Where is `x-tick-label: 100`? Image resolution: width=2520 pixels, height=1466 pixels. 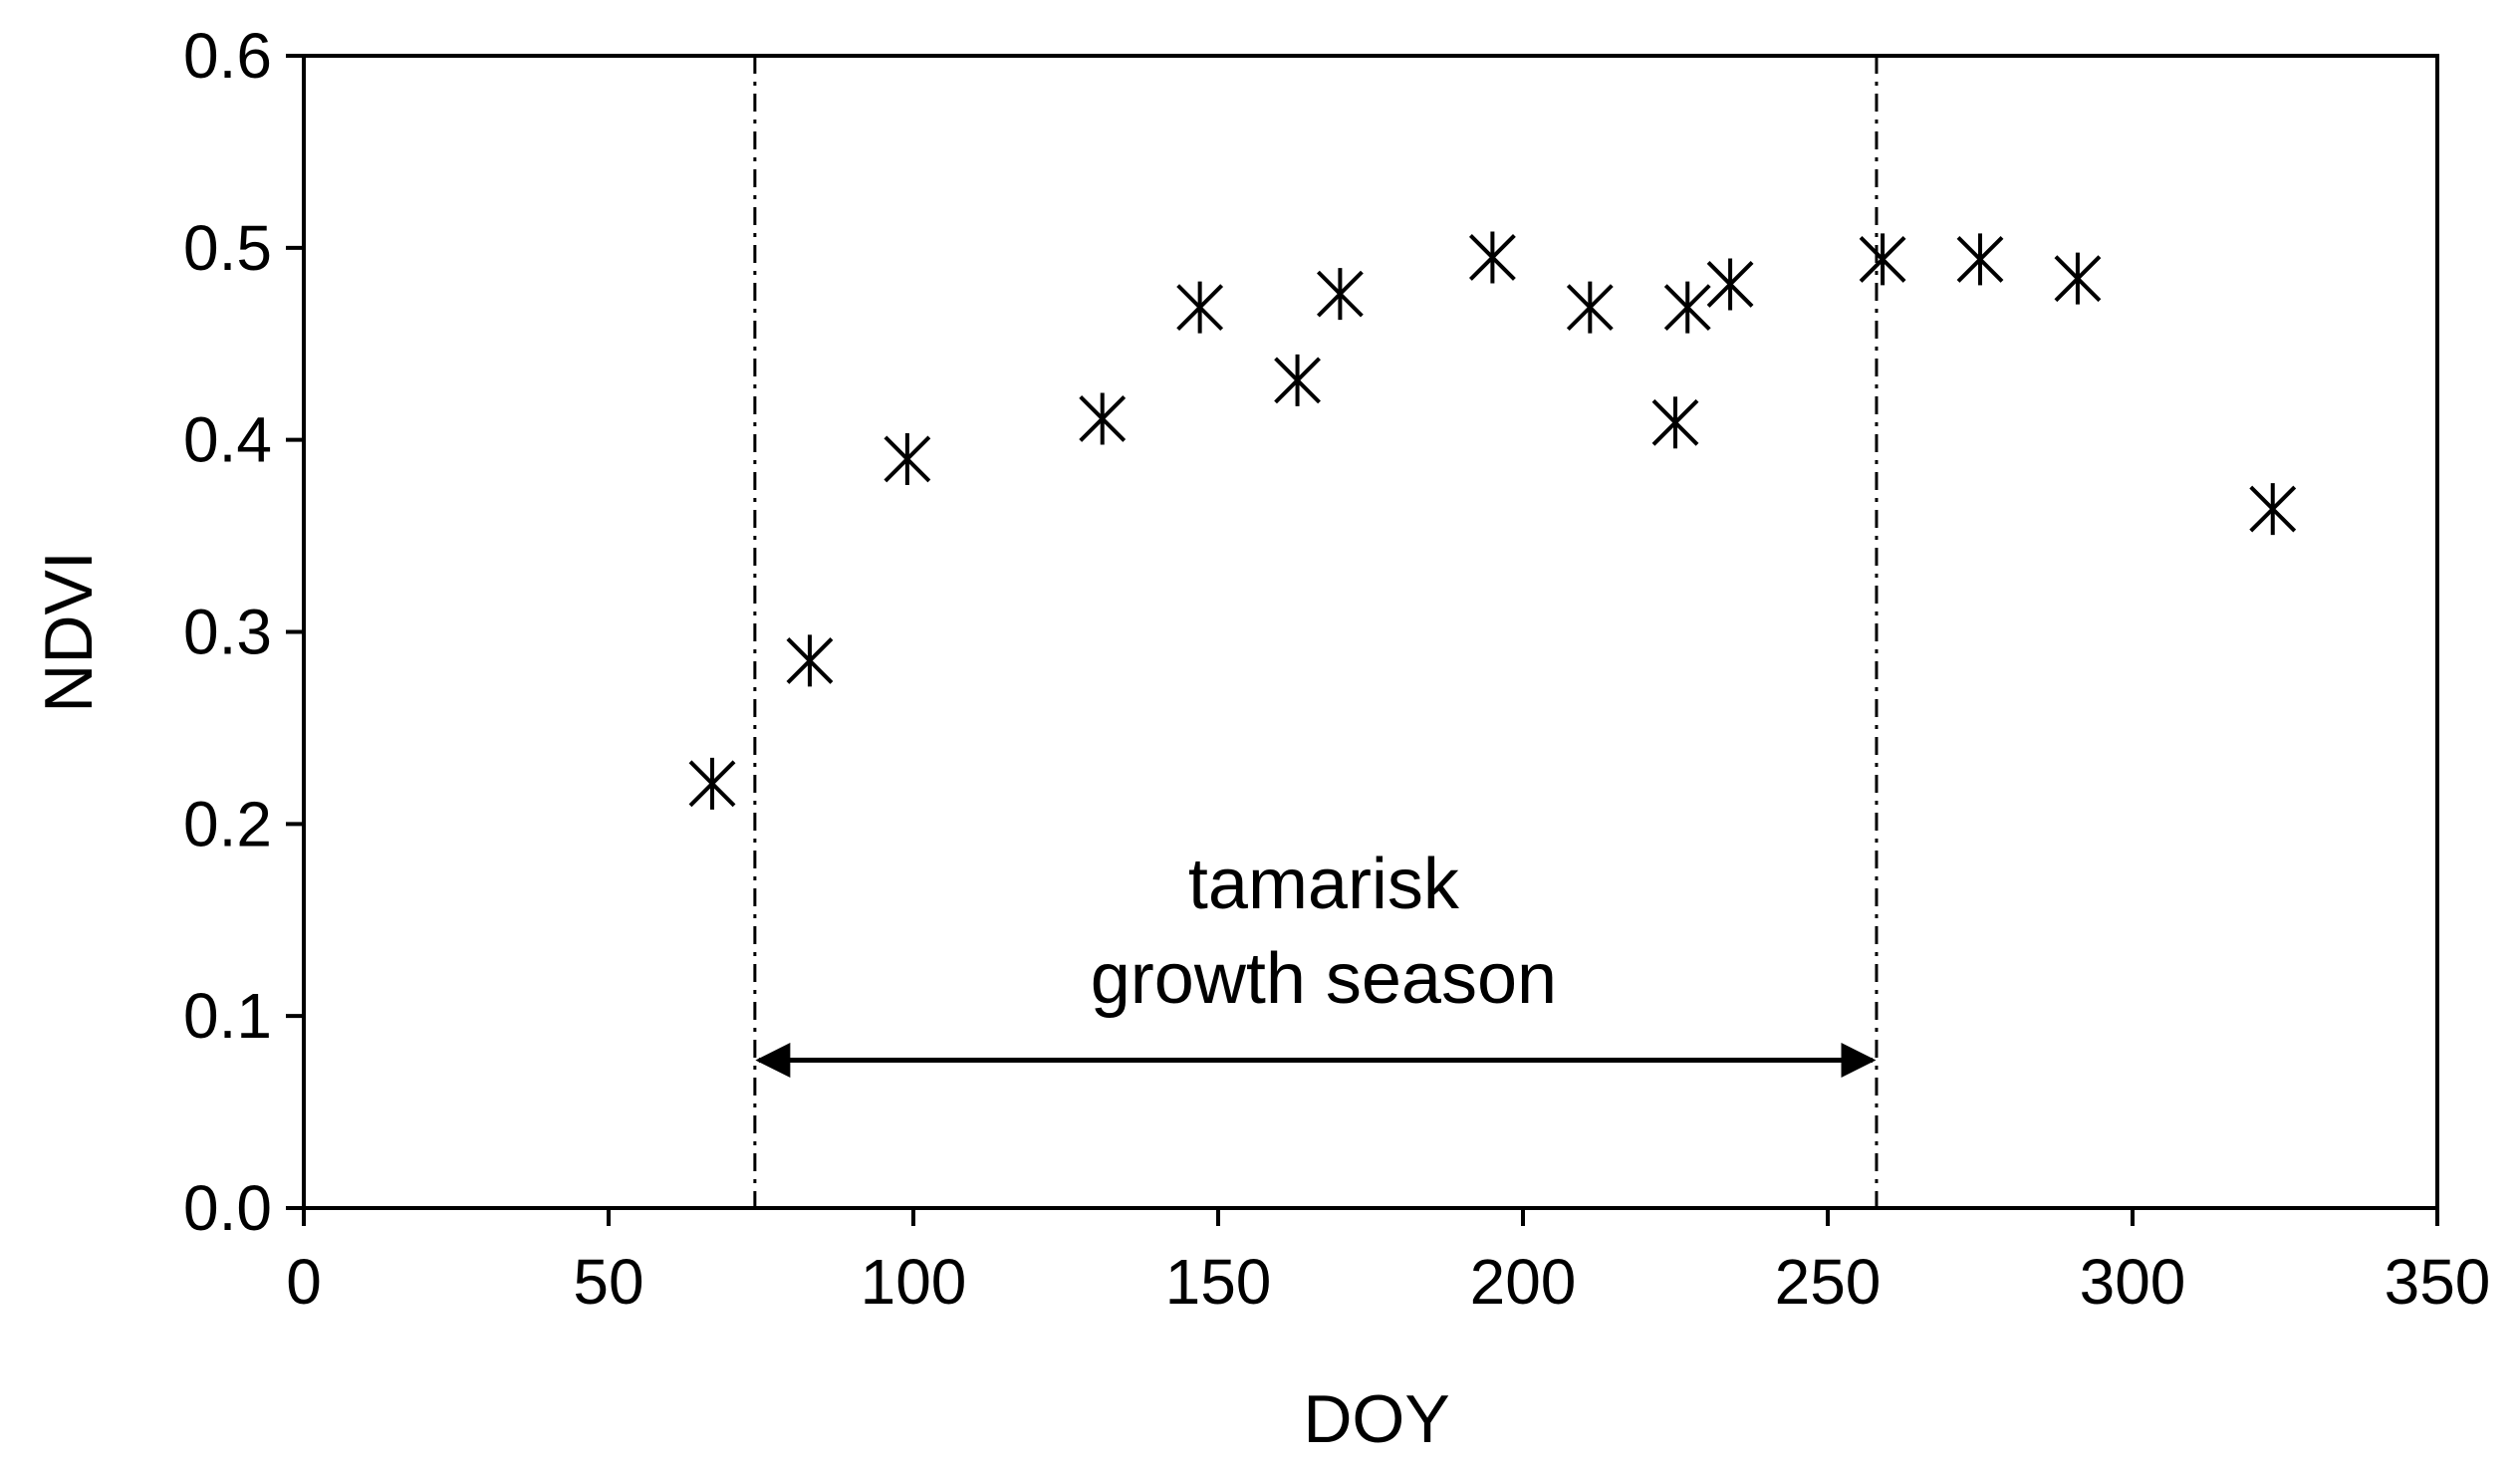
x-tick-label: 100 is located at coordinates (914, 1282).